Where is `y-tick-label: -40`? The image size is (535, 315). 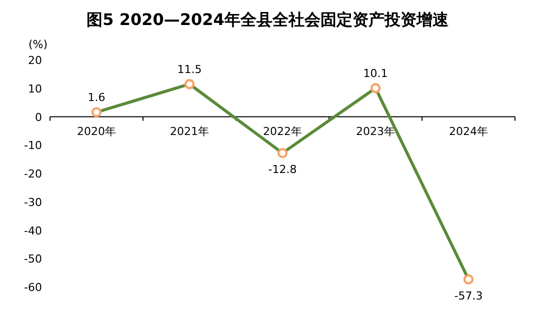 y-tick-label: -40 is located at coordinates (33, 231).